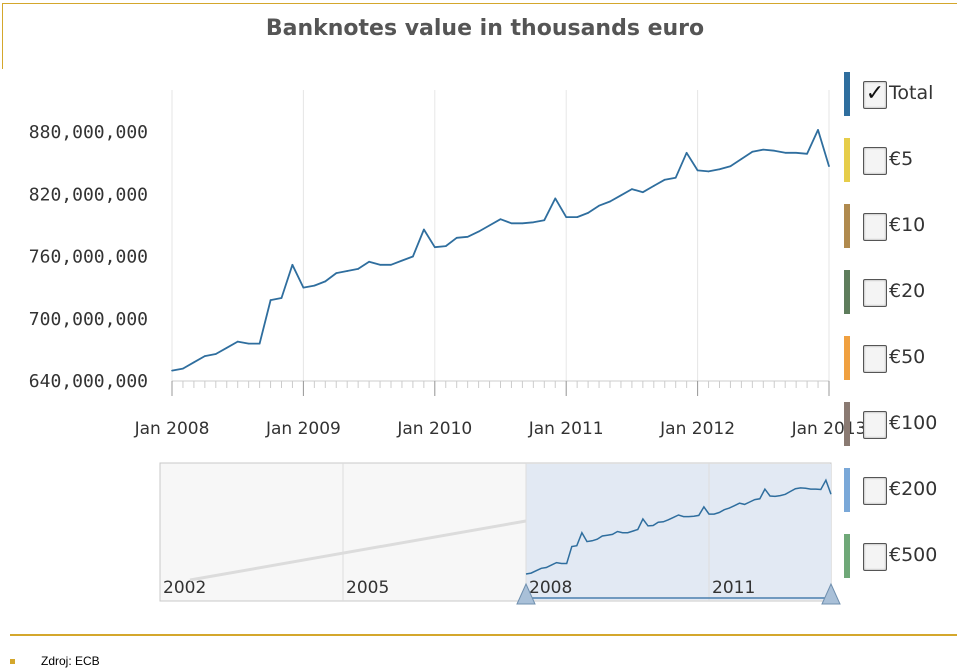 The width and height of the screenshot is (960, 672). I want to click on x-axis, so click(500, 388).